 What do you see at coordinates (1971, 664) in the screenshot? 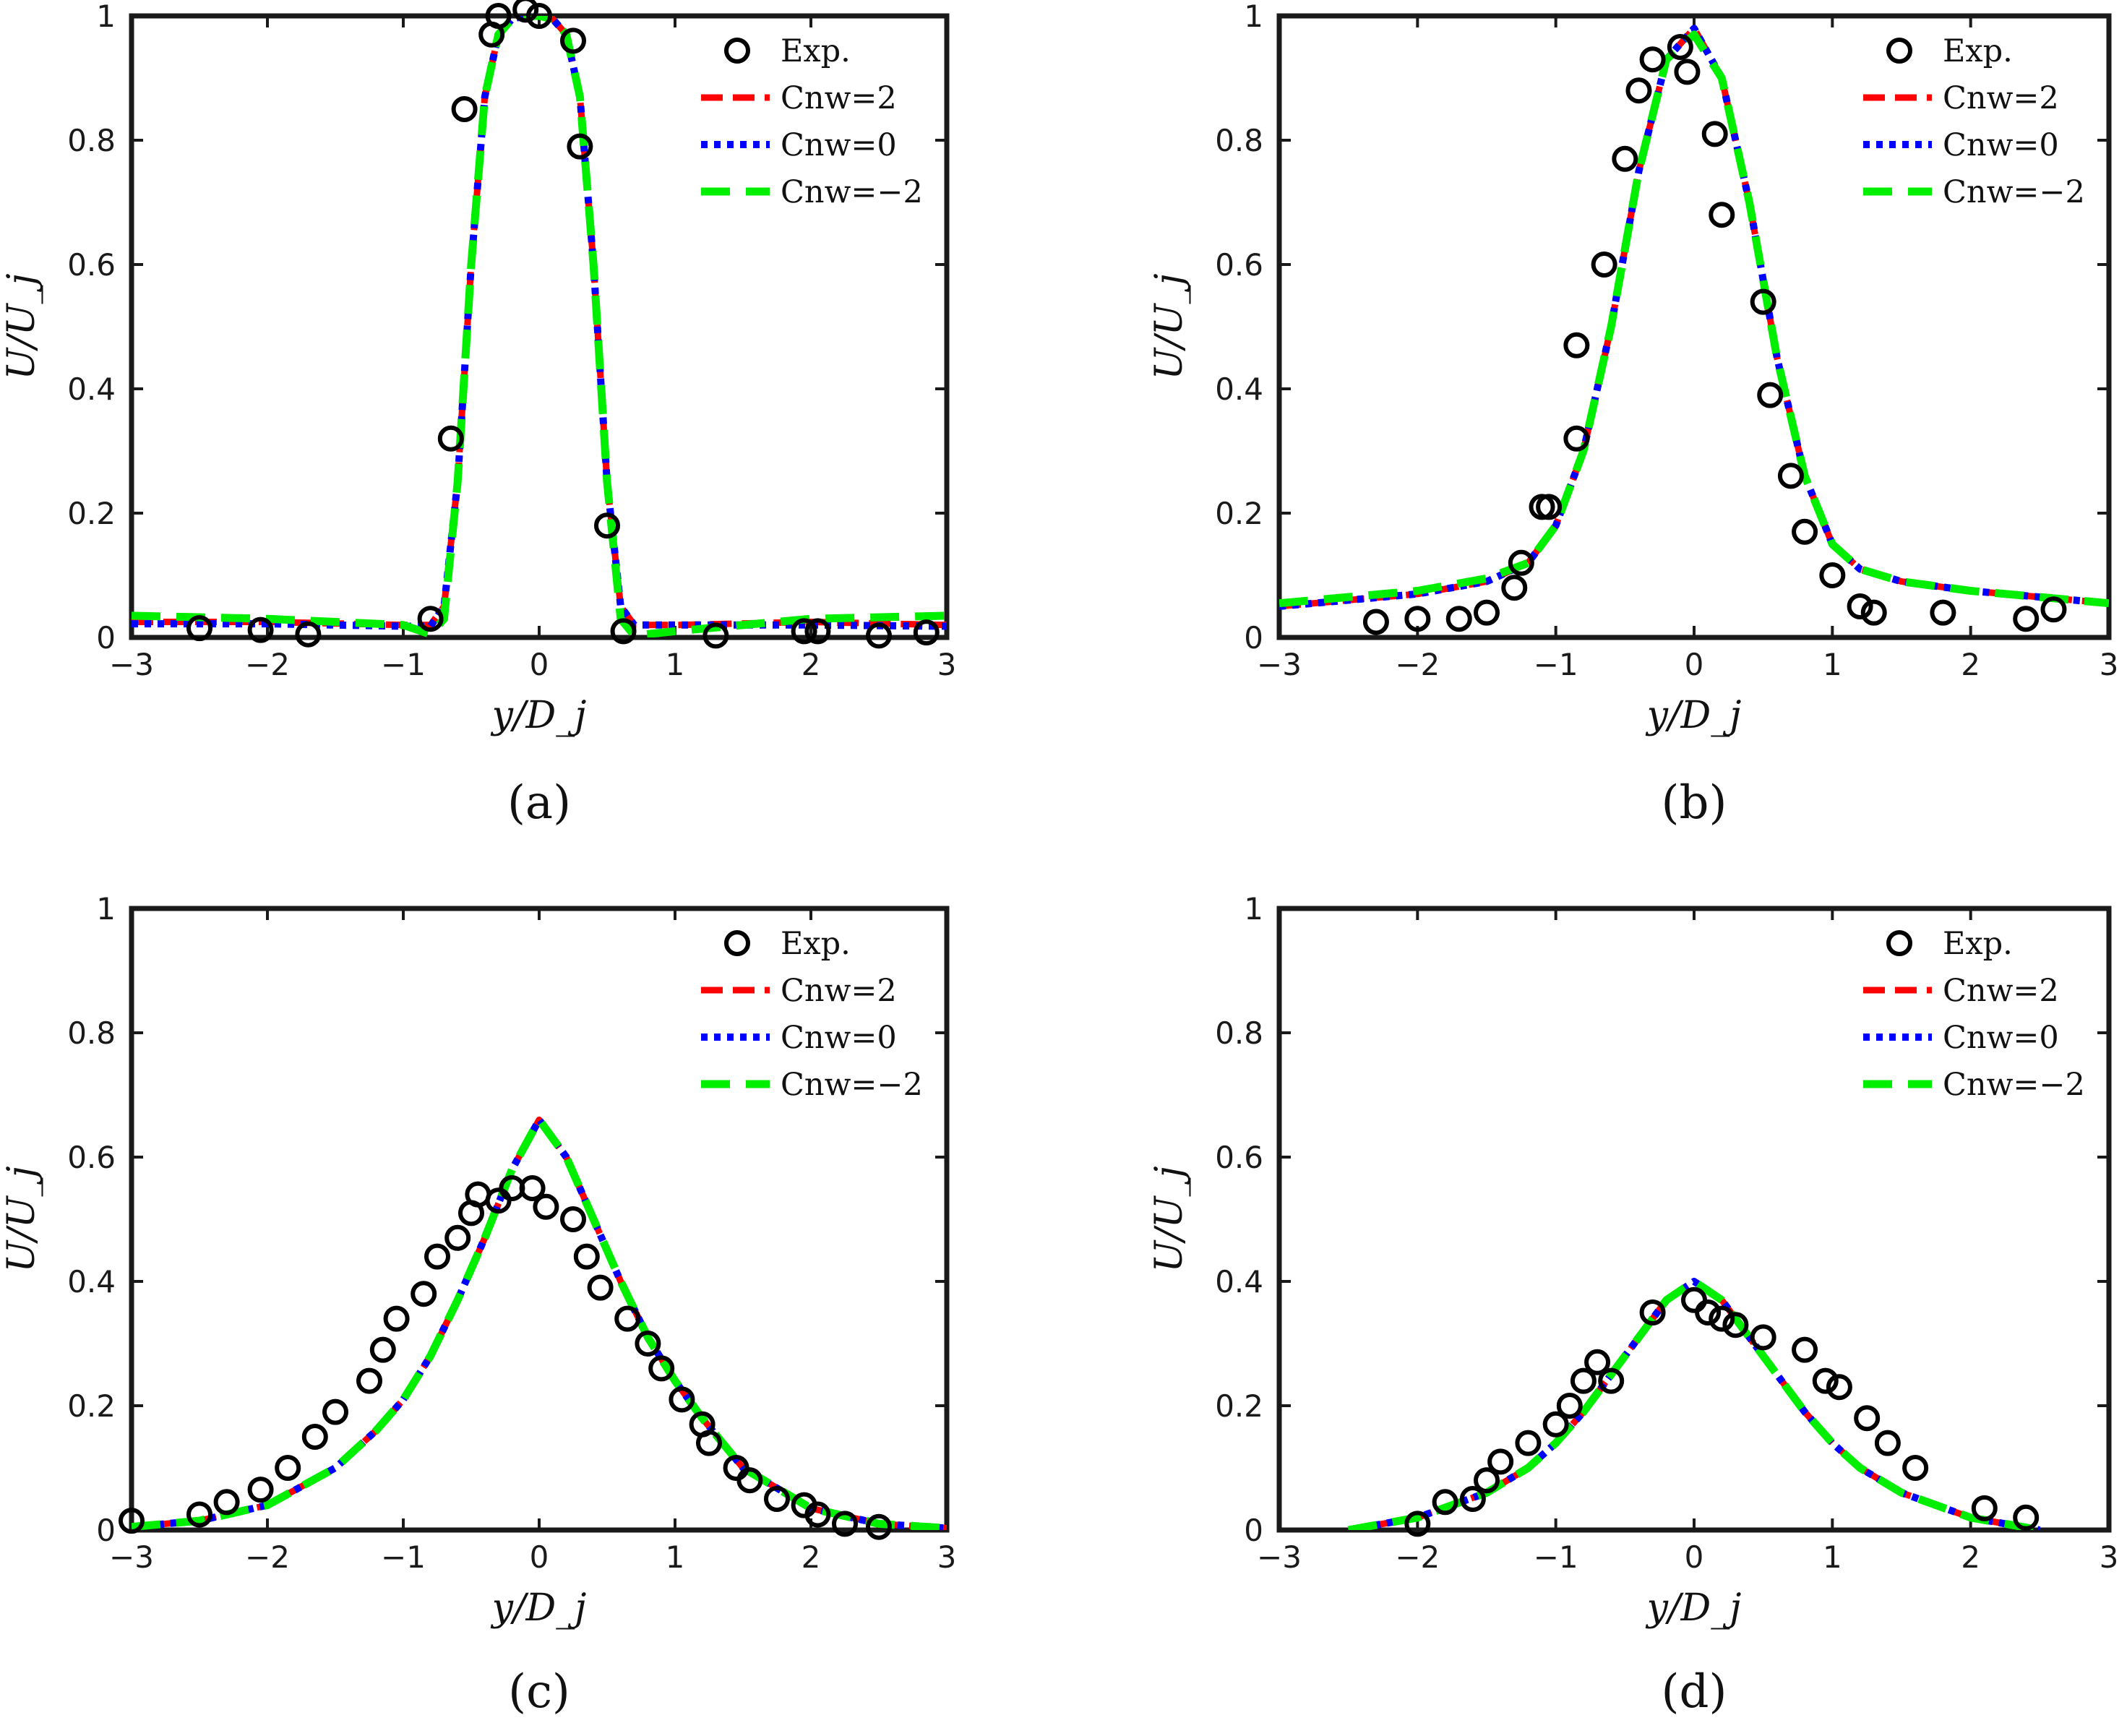
I see `x-tick-label: 2` at bounding box center [1971, 664].